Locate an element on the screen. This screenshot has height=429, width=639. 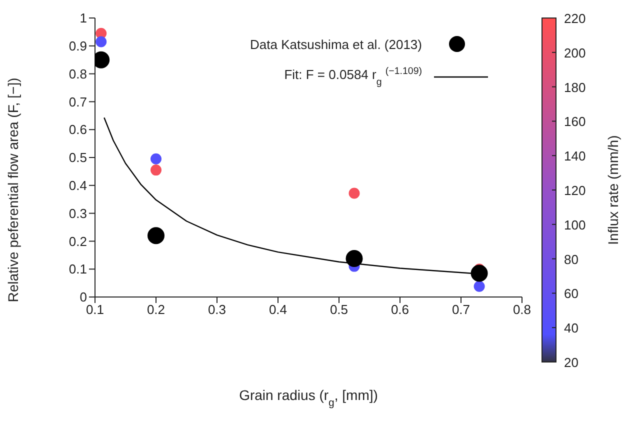
color-bar-label: 140 is located at coordinates (575, 156).